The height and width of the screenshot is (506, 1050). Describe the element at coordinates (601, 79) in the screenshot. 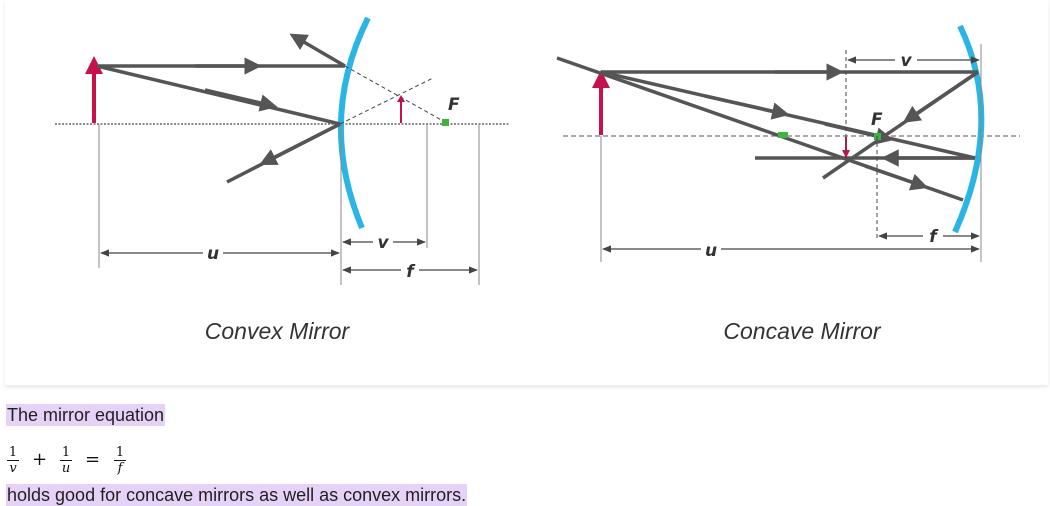

I see `concave-object-arrowhead` at that location.